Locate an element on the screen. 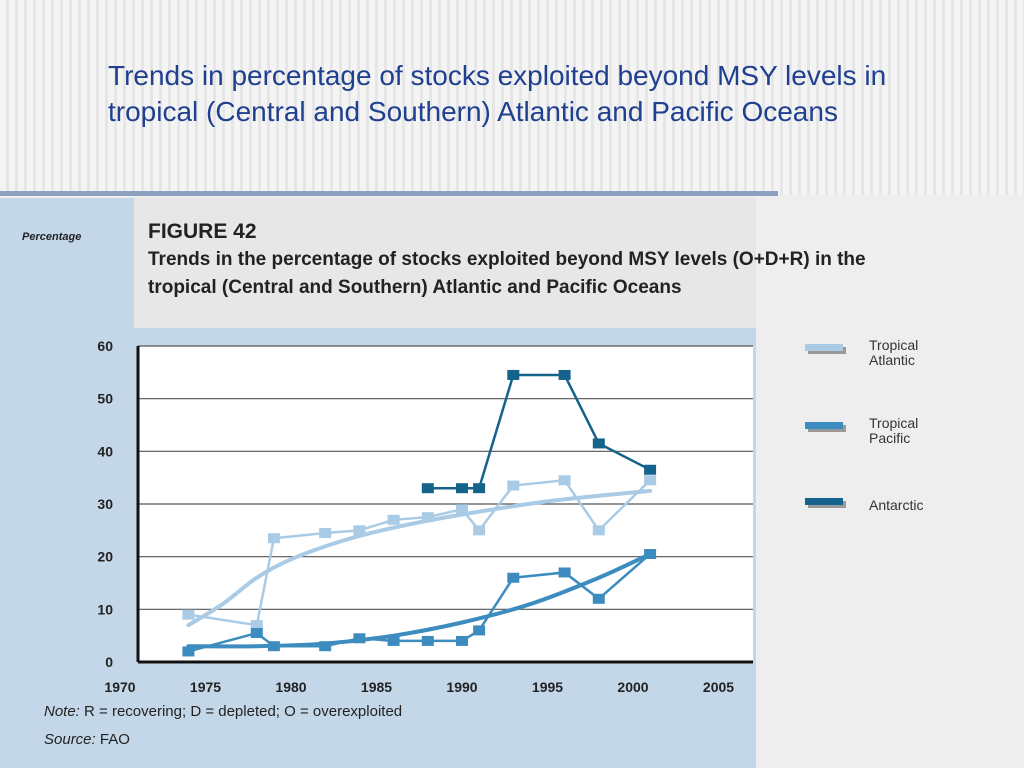 The width and height of the screenshot is (1024, 768). legend-swatch-antarctic is located at coordinates (824, 501).